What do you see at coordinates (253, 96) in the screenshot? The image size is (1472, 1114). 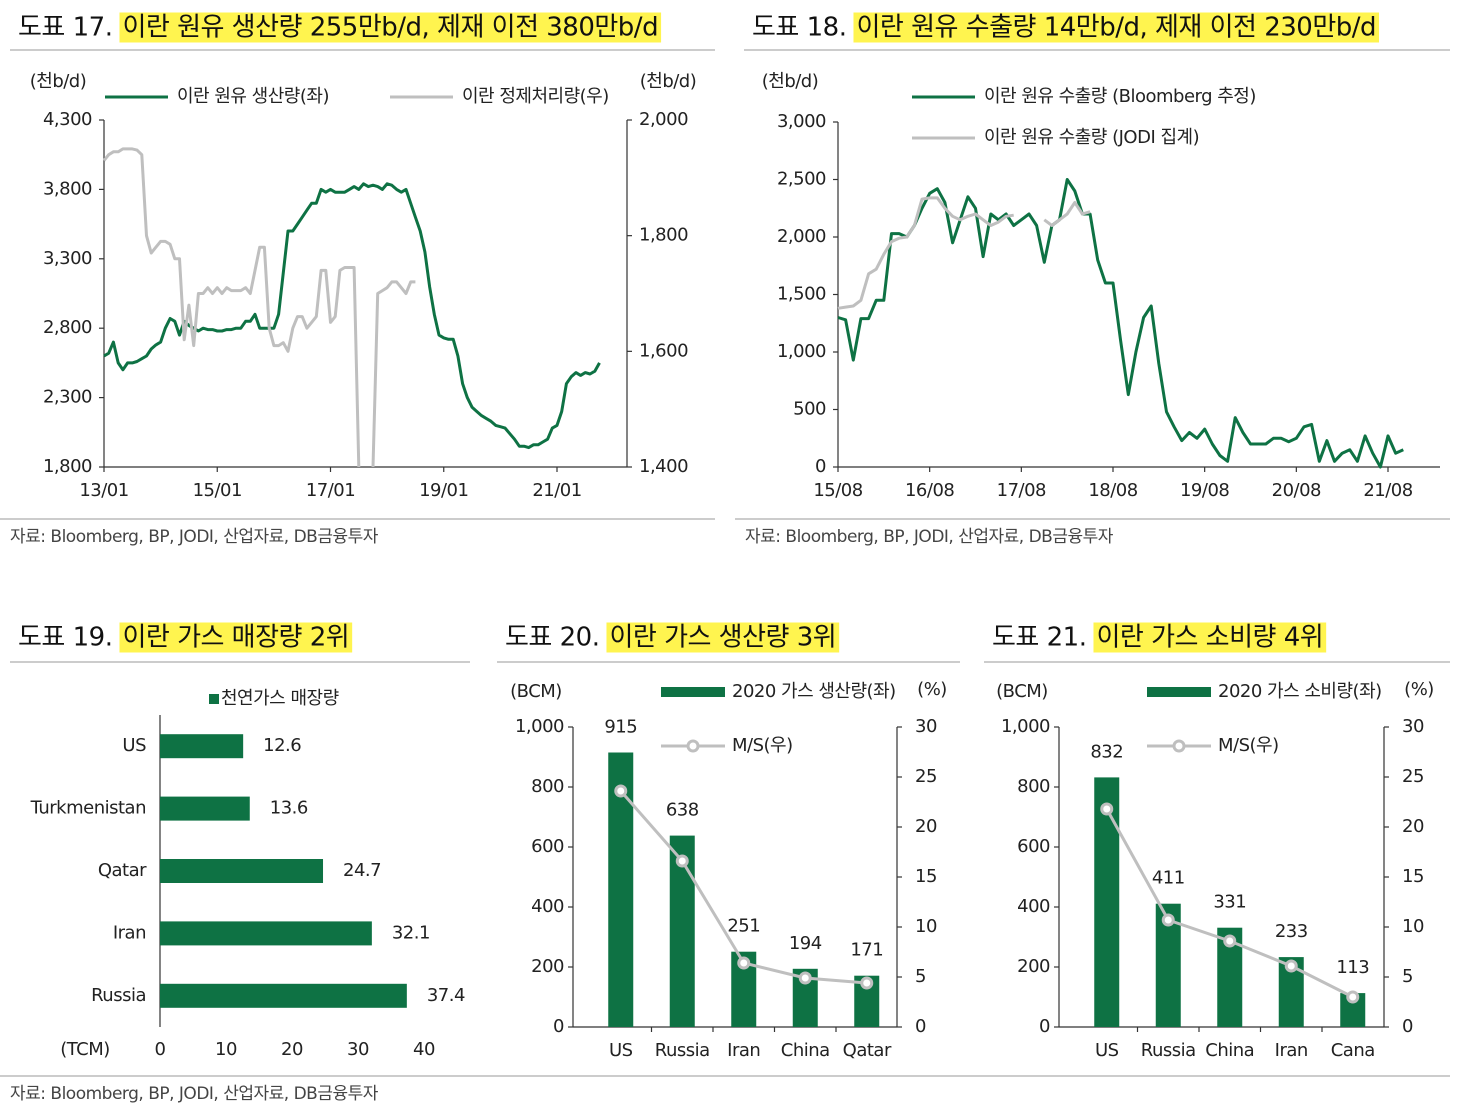 I see `legend-label: 이란 원유 생산량(좌)` at bounding box center [253, 96].